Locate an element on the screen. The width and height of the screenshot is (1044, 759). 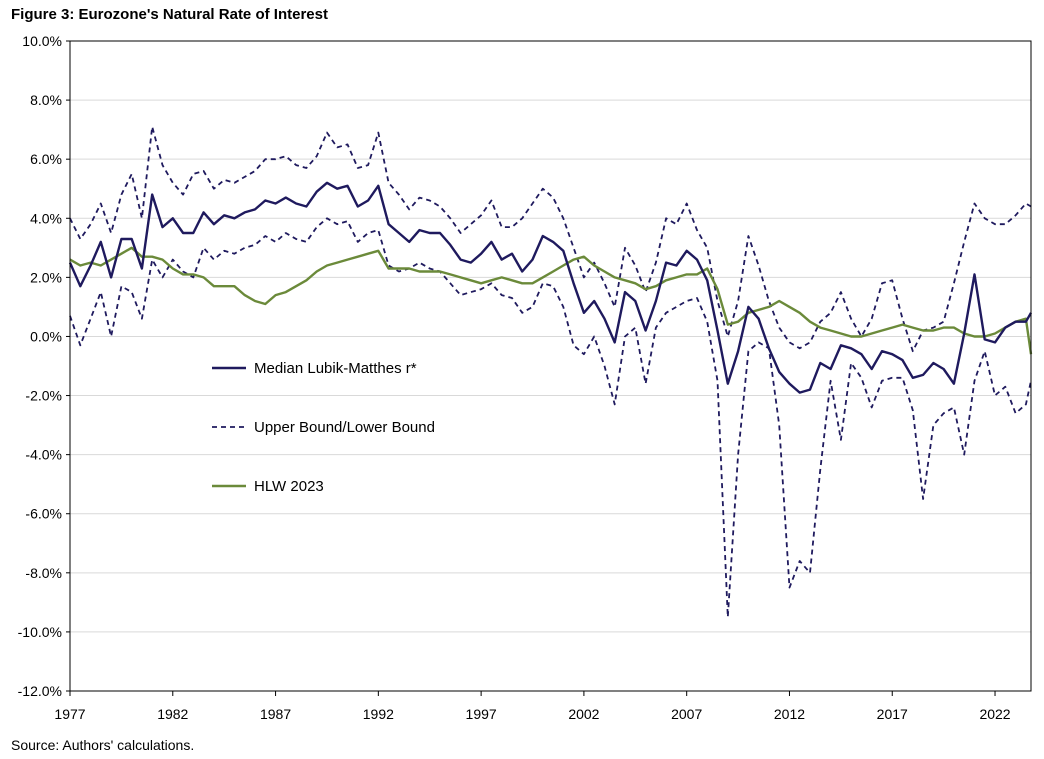
y-tick-label: -10.0% is located at coordinates (40, 632).